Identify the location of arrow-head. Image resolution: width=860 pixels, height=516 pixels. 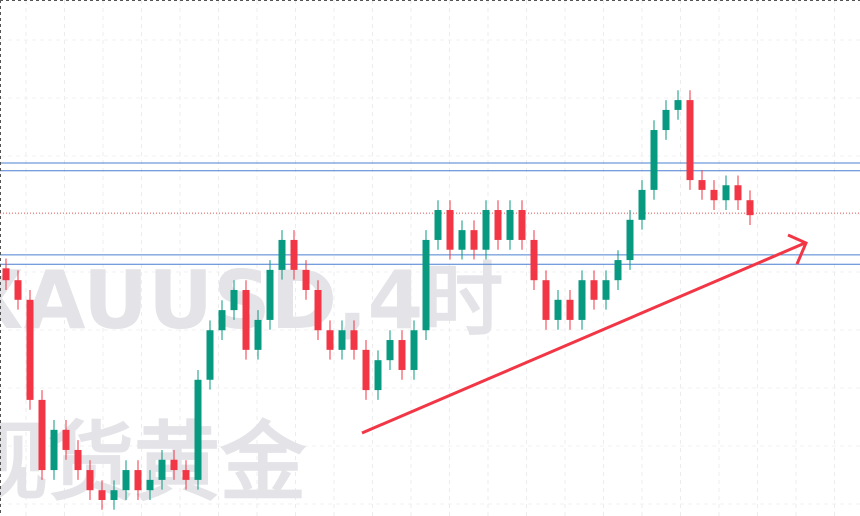
(797, 249).